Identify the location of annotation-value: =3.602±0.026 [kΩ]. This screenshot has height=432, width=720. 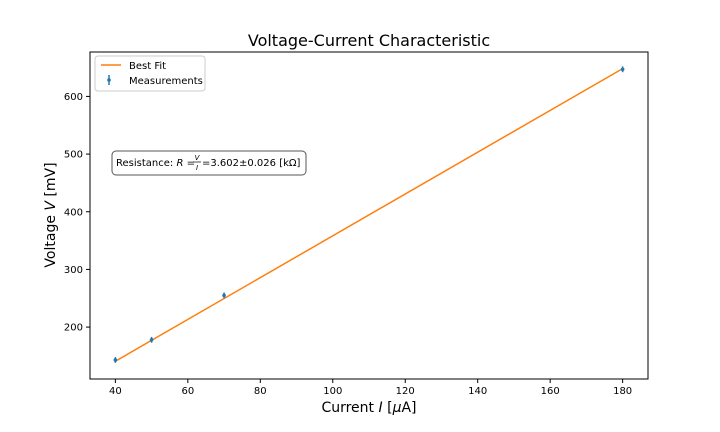
(251, 163).